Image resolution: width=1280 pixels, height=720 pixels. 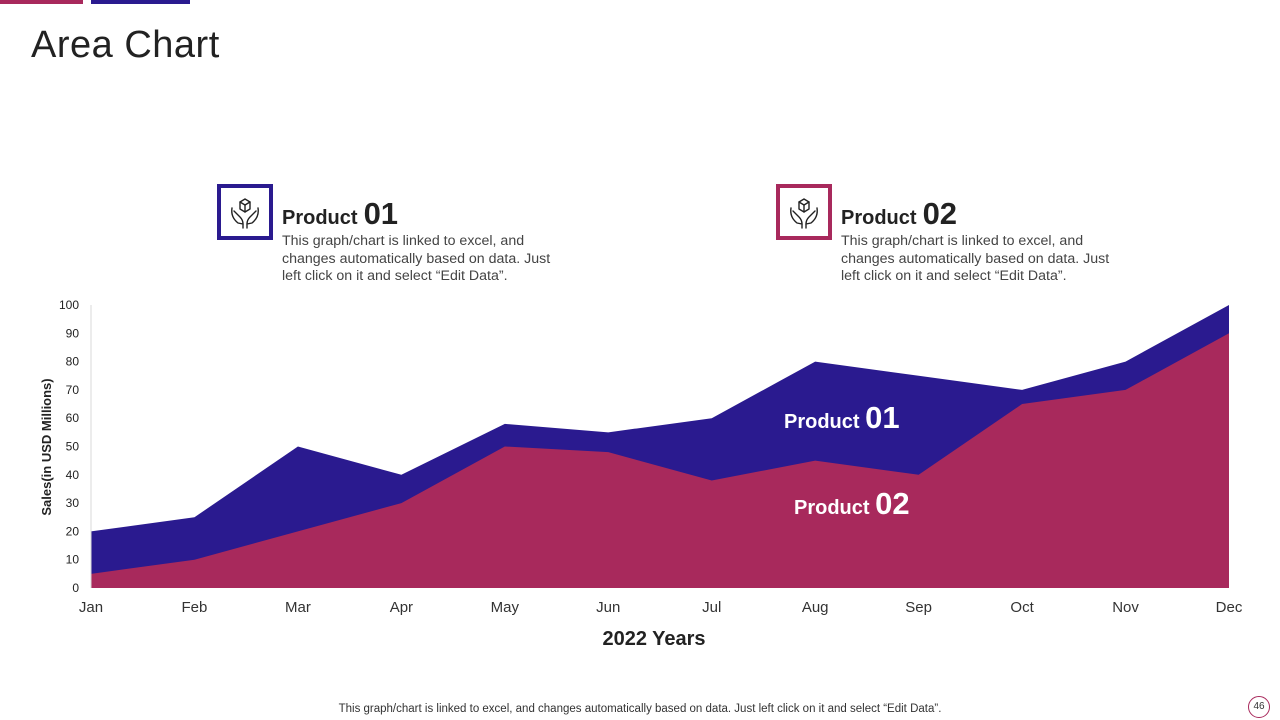 I want to click on y-tick-label: 60, so click(x=73, y=418).